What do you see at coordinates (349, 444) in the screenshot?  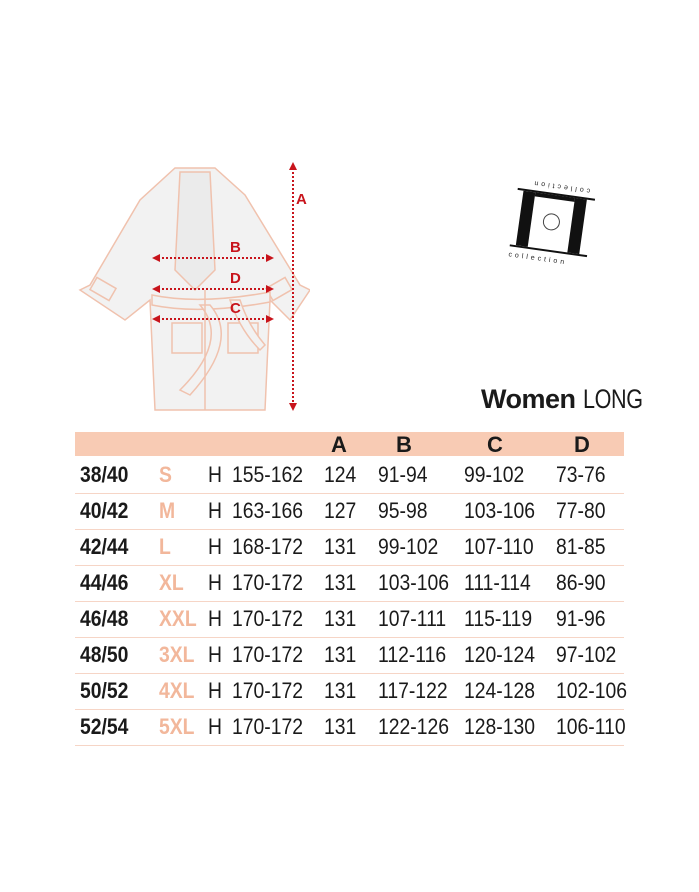 I see `table-header-band` at bounding box center [349, 444].